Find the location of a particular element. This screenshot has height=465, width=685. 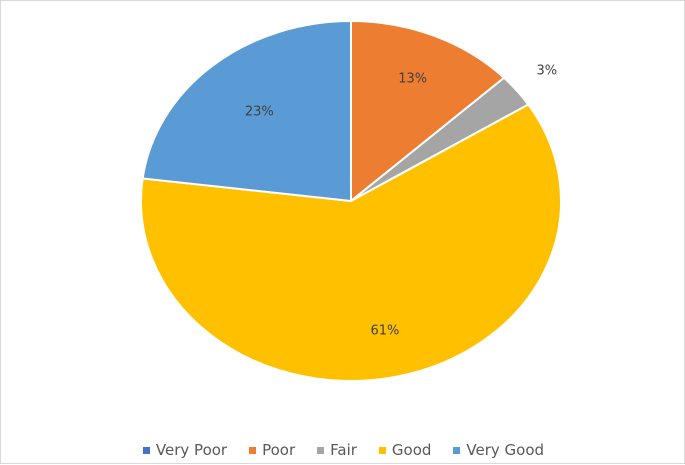

legend-item-very-poor: Very Poor is located at coordinates (185, 450).